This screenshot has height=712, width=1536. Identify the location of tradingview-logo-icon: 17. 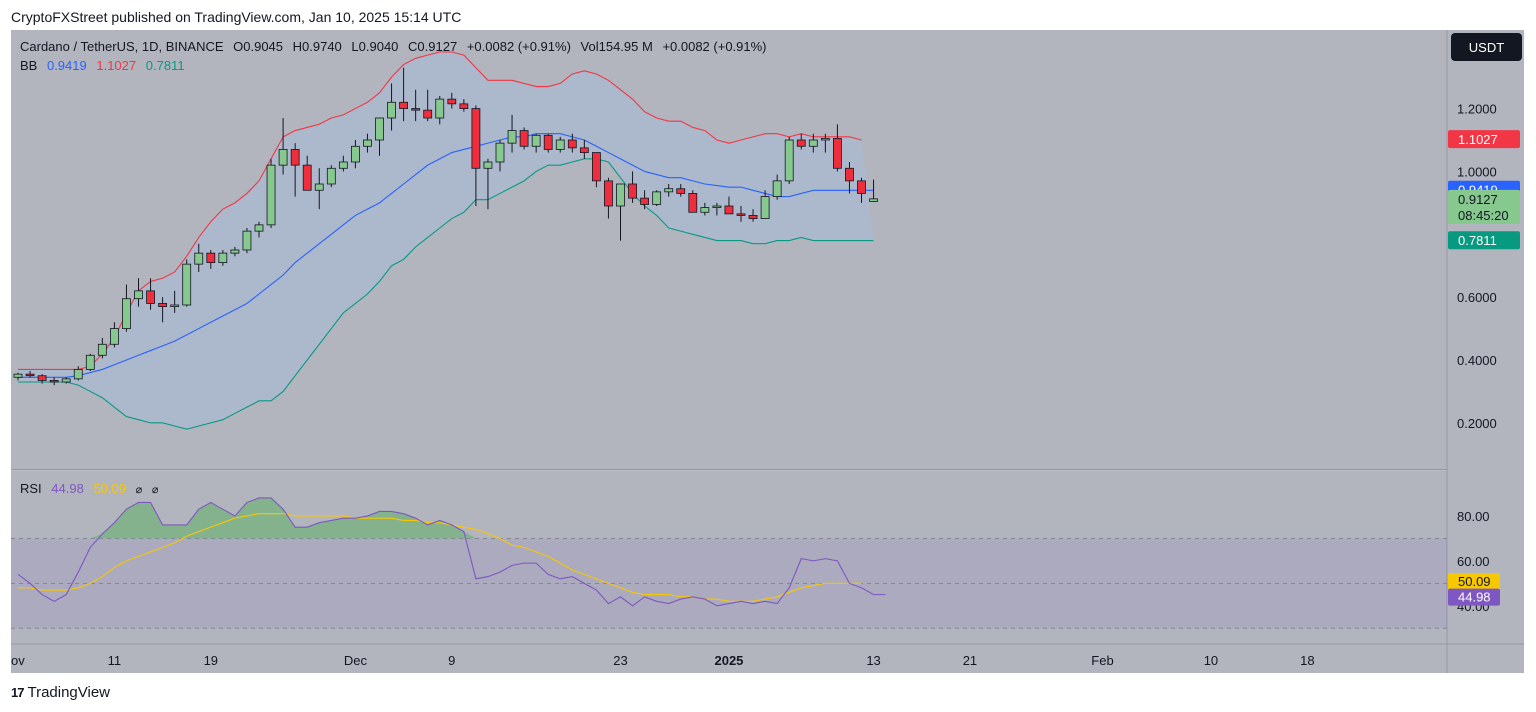
(18, 692).